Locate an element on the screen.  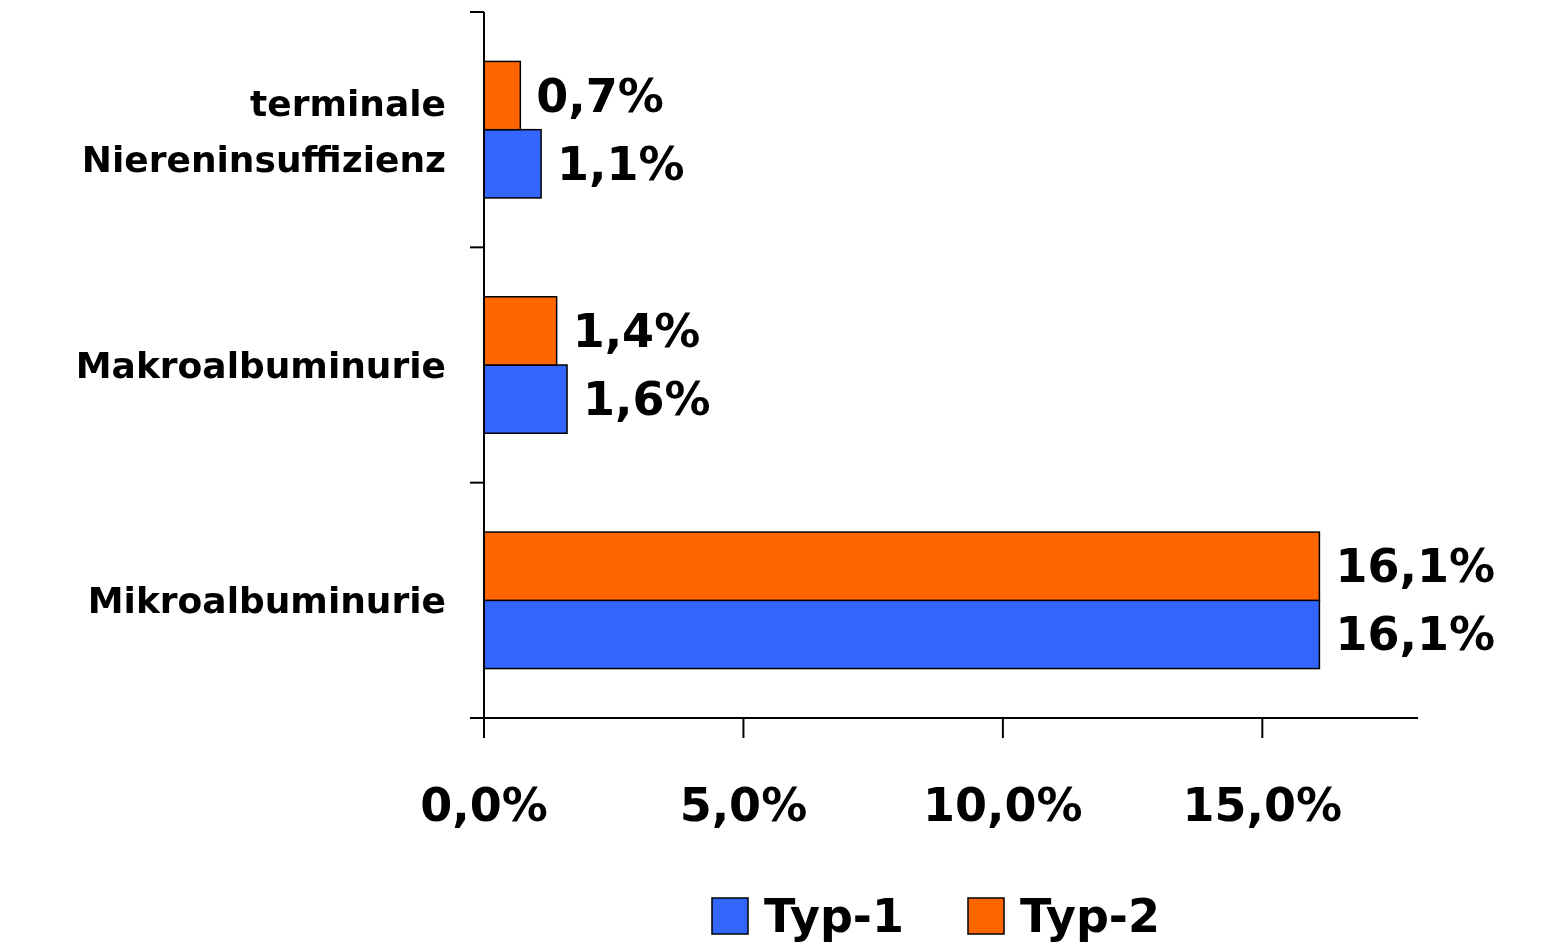
data-label: 1,6% is located at coordinates (647, 399).